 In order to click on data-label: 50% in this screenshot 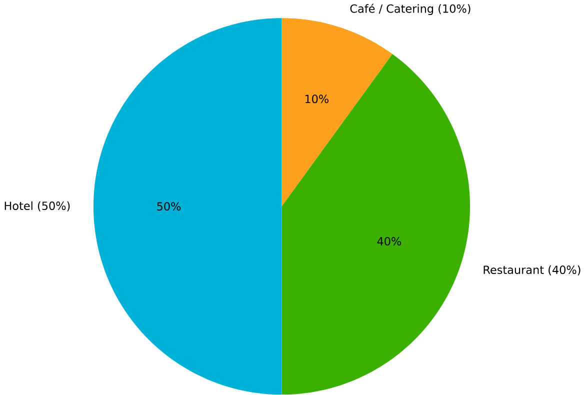, I will do `click(169, 206)`.